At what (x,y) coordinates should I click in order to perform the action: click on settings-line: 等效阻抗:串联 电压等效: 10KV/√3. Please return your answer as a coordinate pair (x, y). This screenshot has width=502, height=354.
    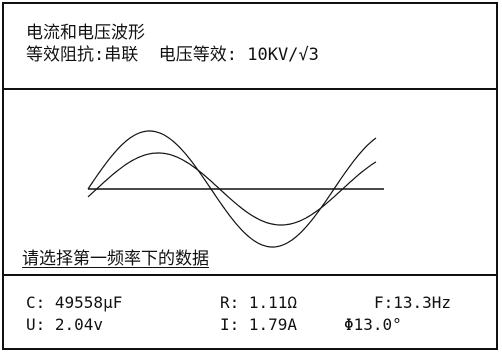
    Looking at the image, I should click on (172, 55).